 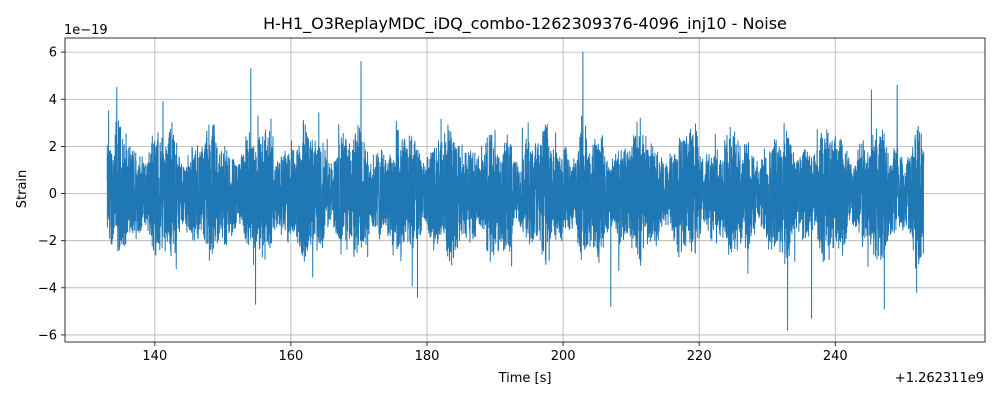 I want to click on y-axis-ticks: −6 −4 −2 0 2 4 6, so click(x=51, y=194).